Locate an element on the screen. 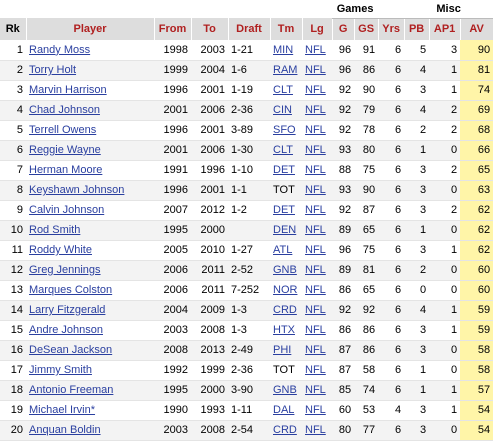 This screenshot has width=493, height=441. games-cell: 92 is located at coordinates (345, 210).